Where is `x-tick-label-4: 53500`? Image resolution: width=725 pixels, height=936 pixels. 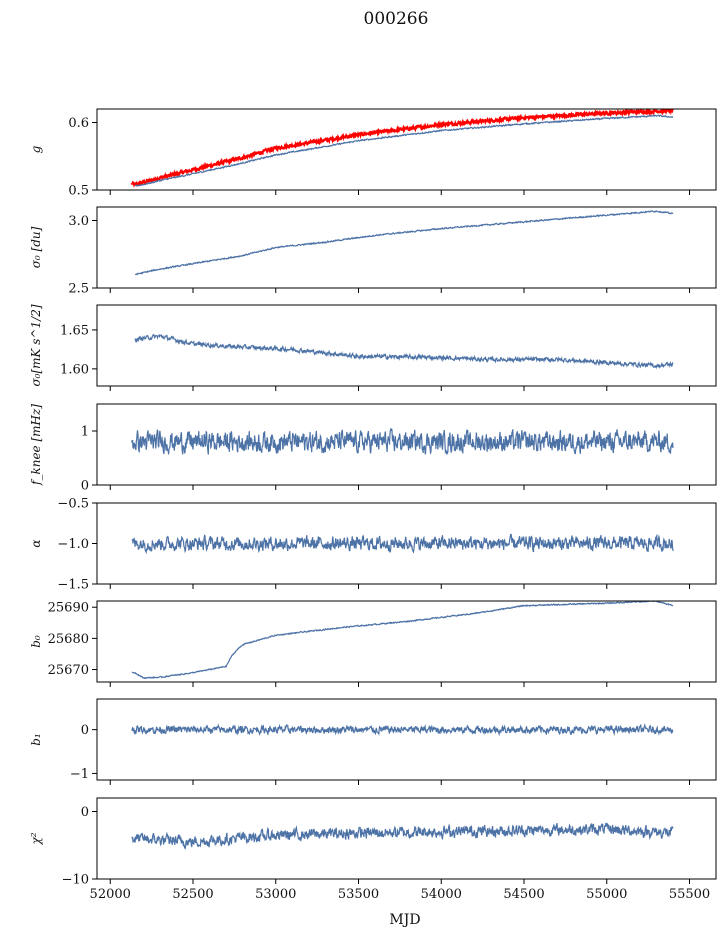
x-tick-label-4: 53500 is located at coordinates (358, 894).